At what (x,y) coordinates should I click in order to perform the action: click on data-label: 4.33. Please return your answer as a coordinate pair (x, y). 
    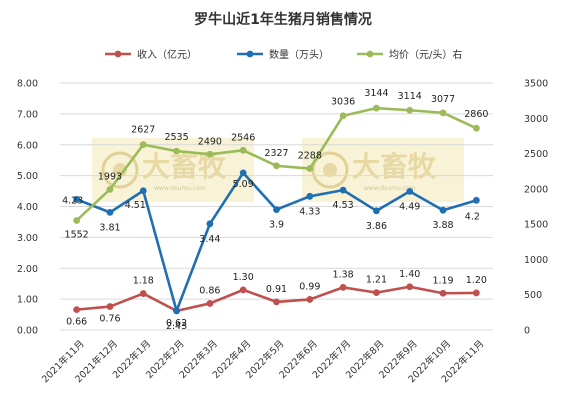
    Looking at the image, I should click on (309, 211).